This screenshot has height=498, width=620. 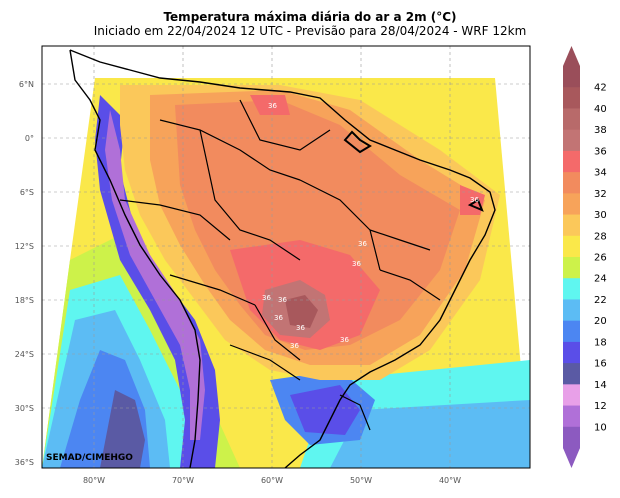 What do you see at coordinates (89, 458) in the screenshot?
I see `credit-label: SEMAD/CIMEHGO` at bounding box center [89, 458].